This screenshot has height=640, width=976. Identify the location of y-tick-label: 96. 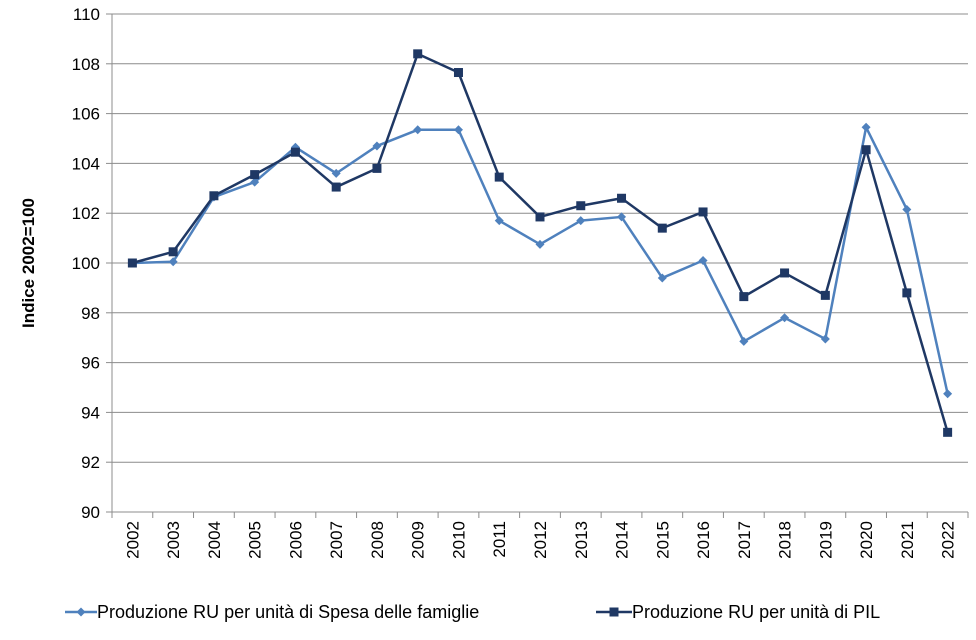
(90, 363).